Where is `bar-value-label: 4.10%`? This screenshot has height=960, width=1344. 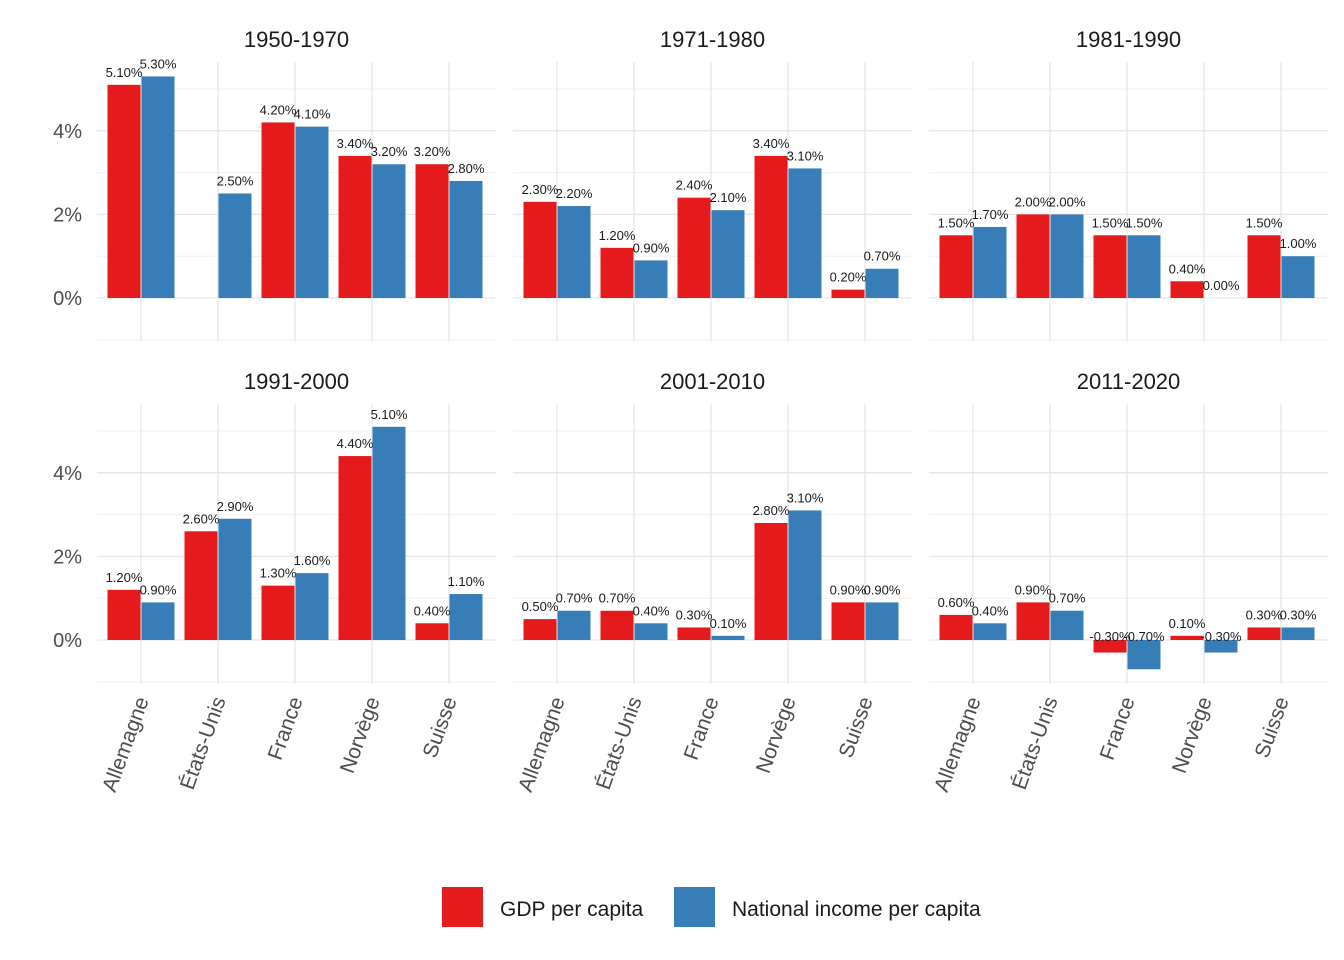
bar-value-label: 4.10% is located at coordinates (312, 114).